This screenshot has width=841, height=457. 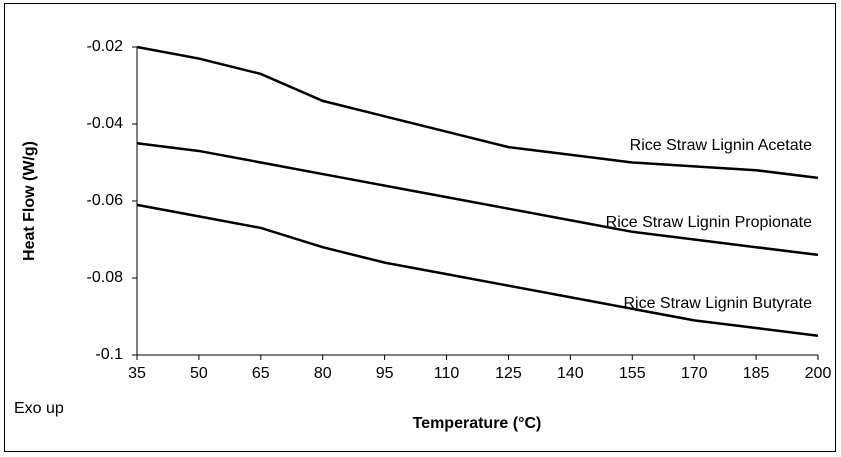 What do you see at coordinates (717, 303) in the screenshot?
I see `series-label: Rice Straw Lignin Butyrate` at bounding box center [717, 303].